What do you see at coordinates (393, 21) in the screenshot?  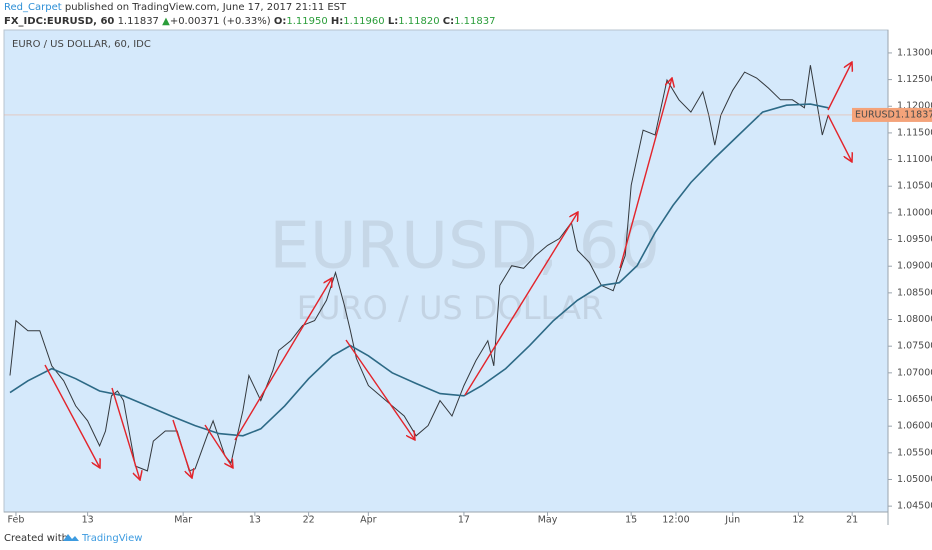 I see `low-label: L:` at bounding box center [393, 21].